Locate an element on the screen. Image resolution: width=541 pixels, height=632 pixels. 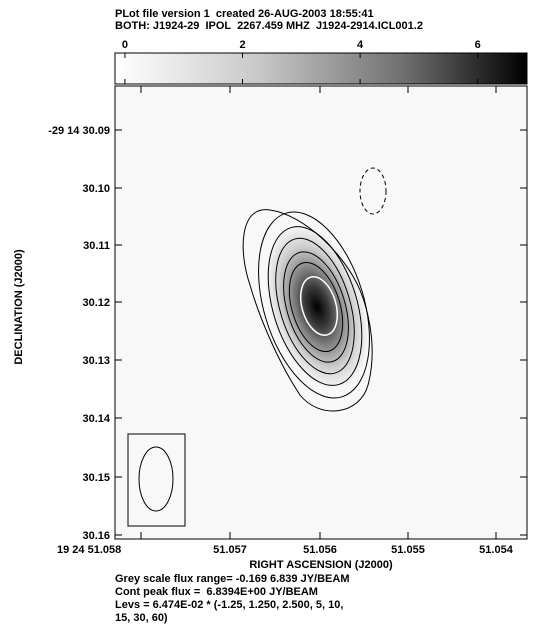
beam-ellipse is located at coordinates (156, 479).